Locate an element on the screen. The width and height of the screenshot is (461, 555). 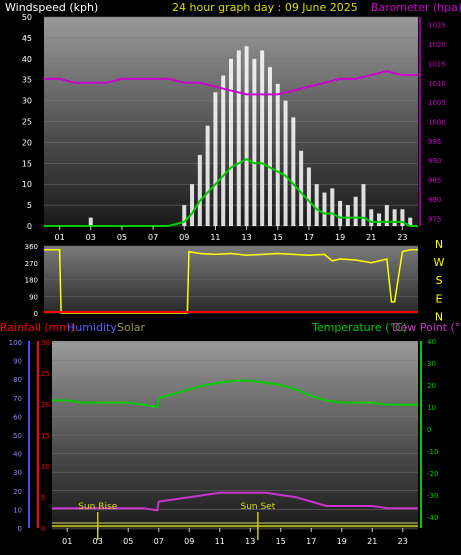
barometer-tick-label: 990 is located at coordinates (434, 161).